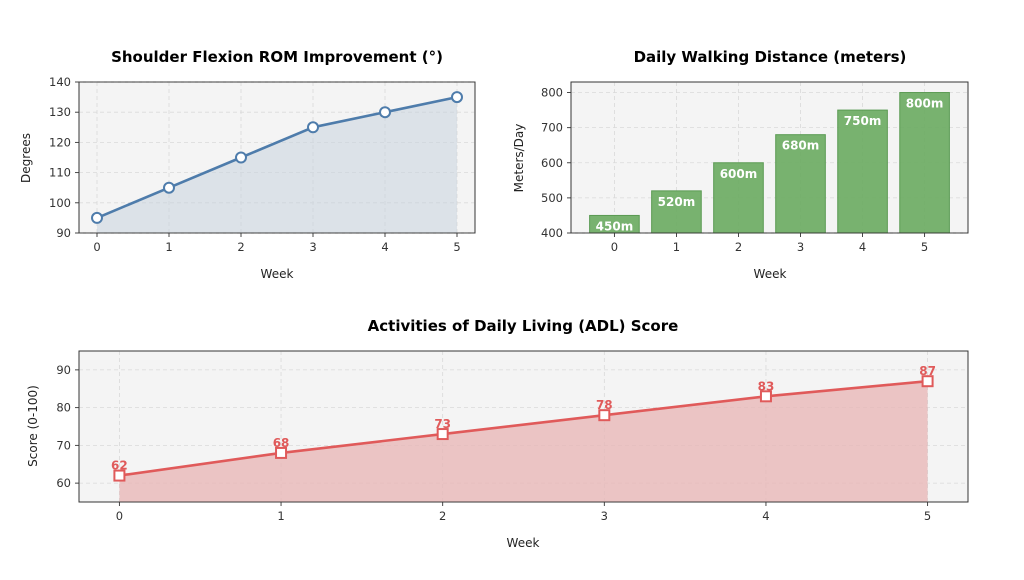 The height and width of the screenshot is (580, 1024). I want to click on walk-x-tick-label: 3, so click(800, 247).